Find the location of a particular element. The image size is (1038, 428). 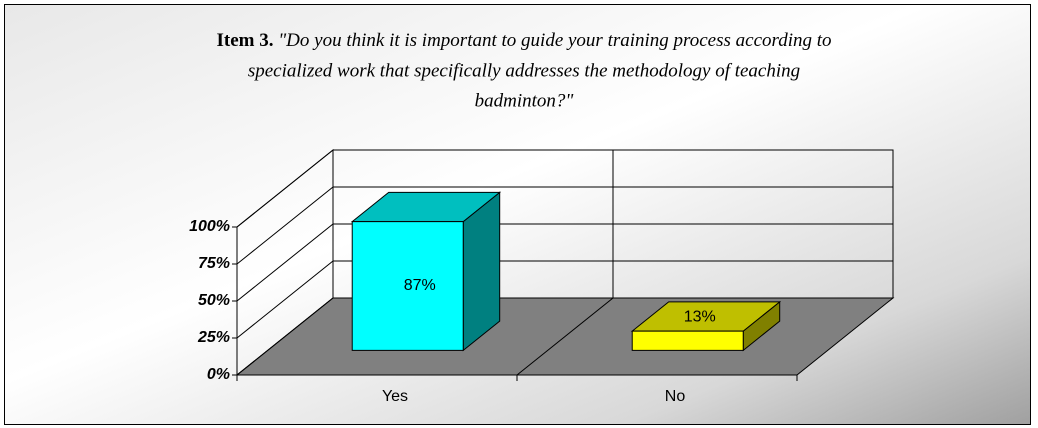

y-tick-label: 0% is located at coordinates (218, 374).